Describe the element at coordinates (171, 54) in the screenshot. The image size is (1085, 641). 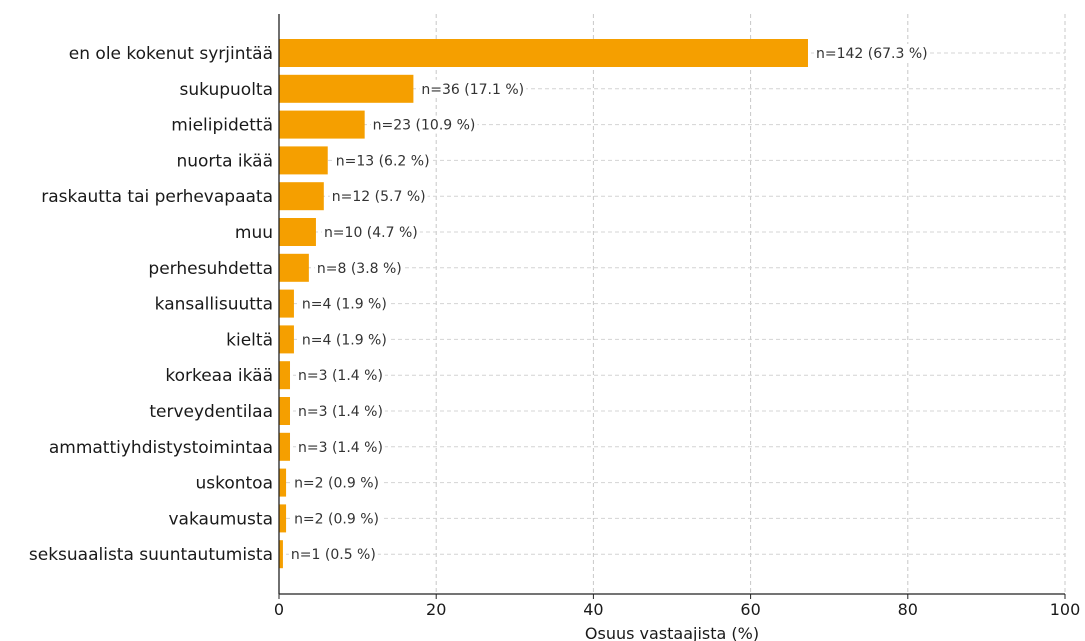
I see `category-label: en ole kokenut syrjintää` at that location.